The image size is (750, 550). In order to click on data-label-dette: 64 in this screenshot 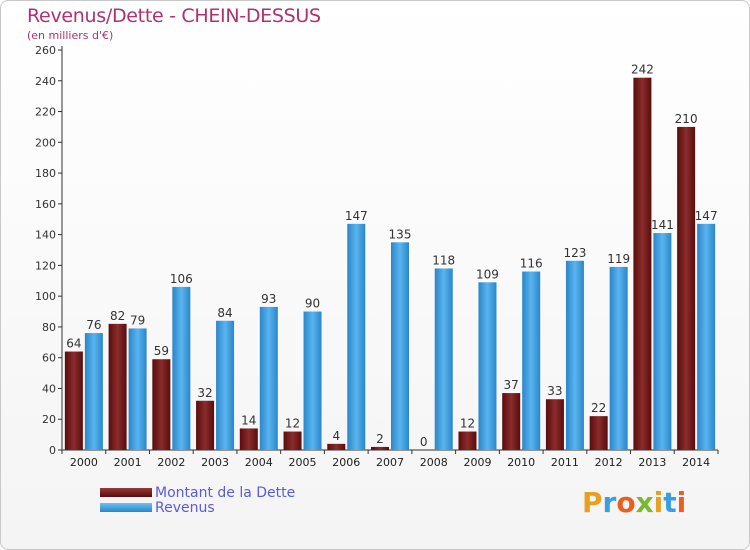, I will do `click(73, 344)`.